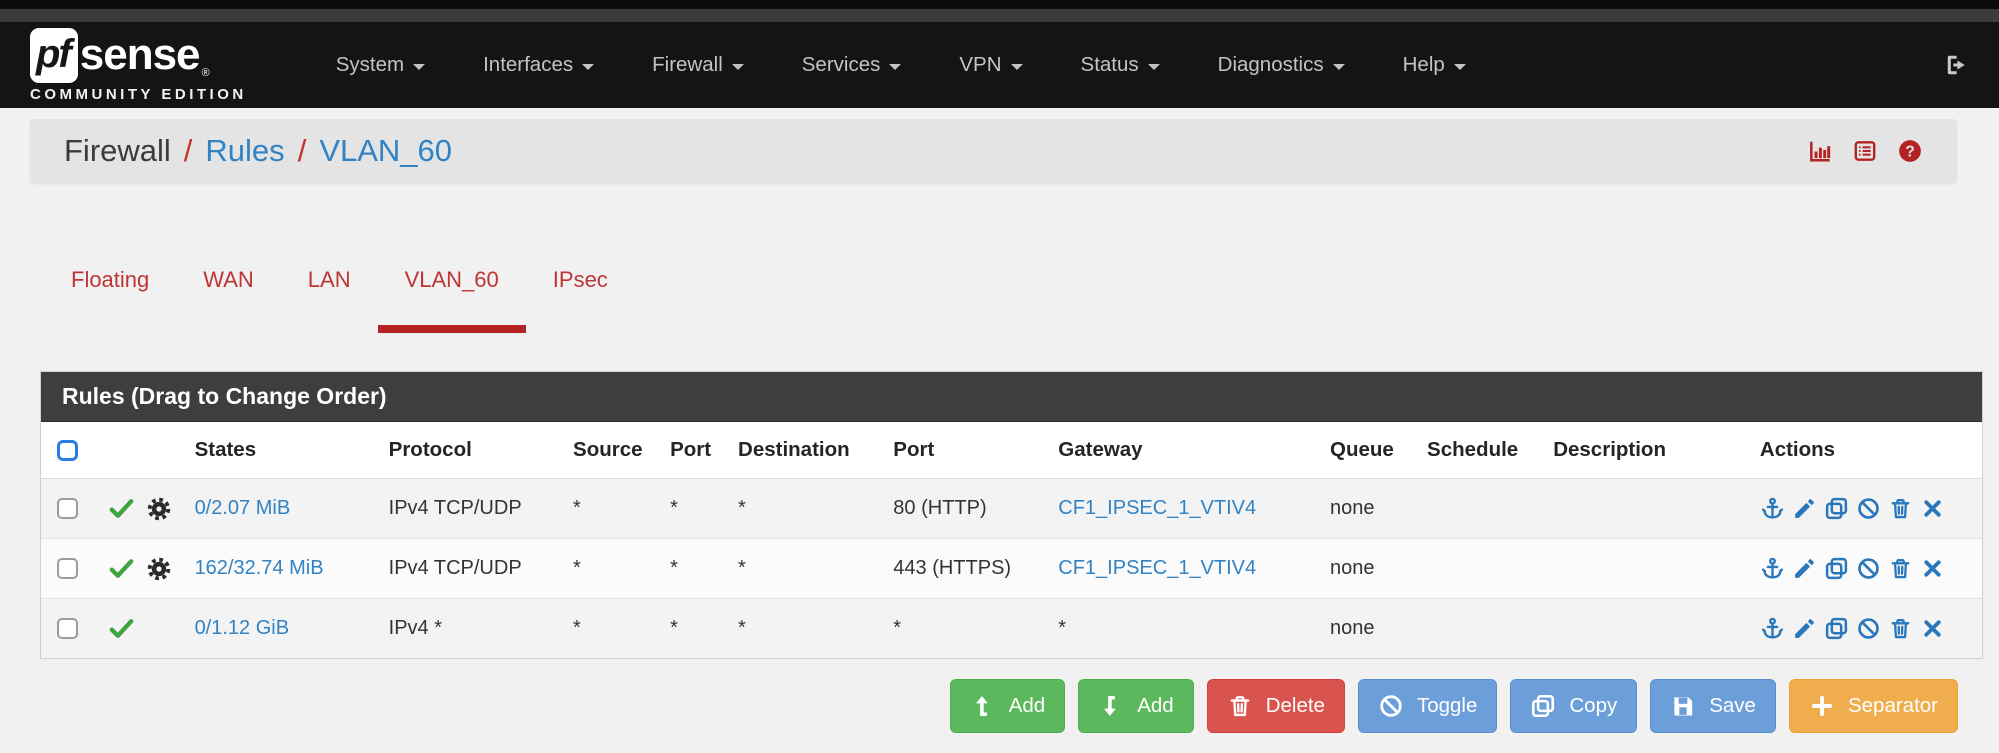  What do you see at coordinates (1007, 706) in the screenshot?
I see `add-rule-top-button: Add` at bounding box center [1007, 706].